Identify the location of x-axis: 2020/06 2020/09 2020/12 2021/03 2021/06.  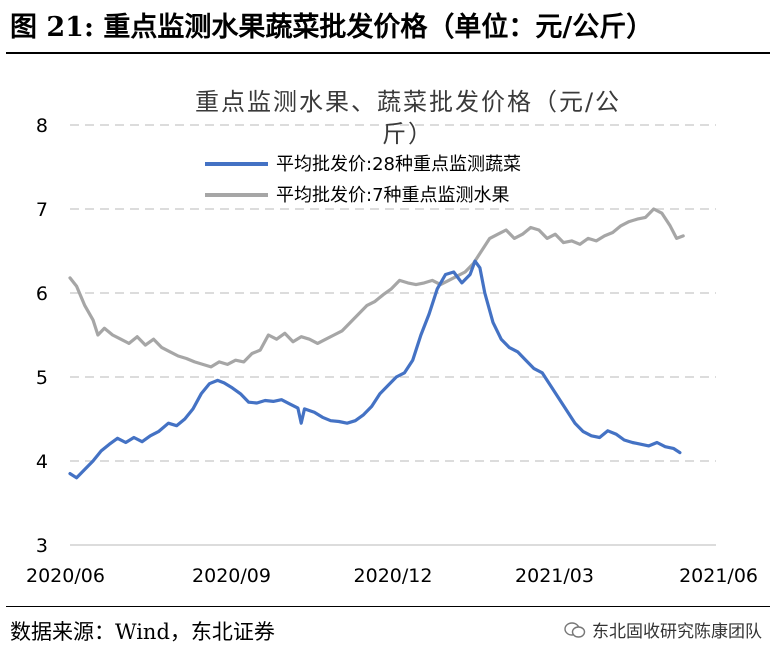
(392, 565).